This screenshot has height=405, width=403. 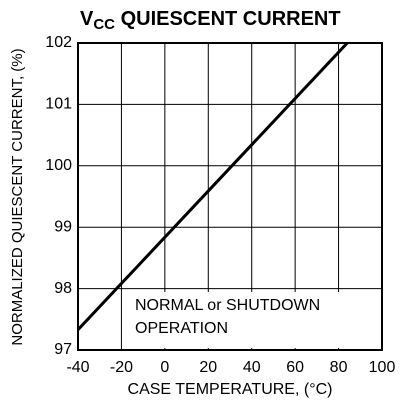 What do you see at coordinates (58, 165) in the screenshot?
I see `y-tick-label: 100` at bounding box center [58, 165].